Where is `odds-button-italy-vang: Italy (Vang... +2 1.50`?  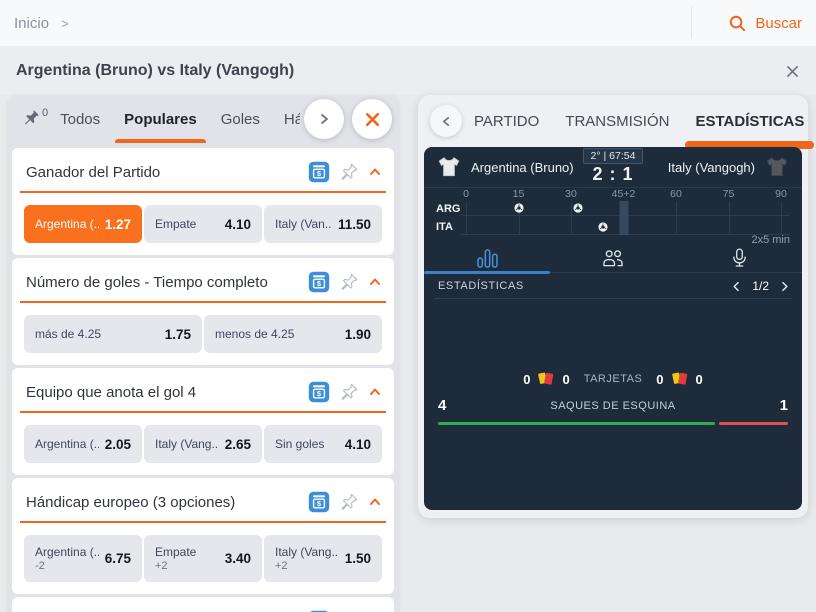 odds-button-italy-vang: Italy (Vang... +2 1.50 is located at coordinates (323, 558).